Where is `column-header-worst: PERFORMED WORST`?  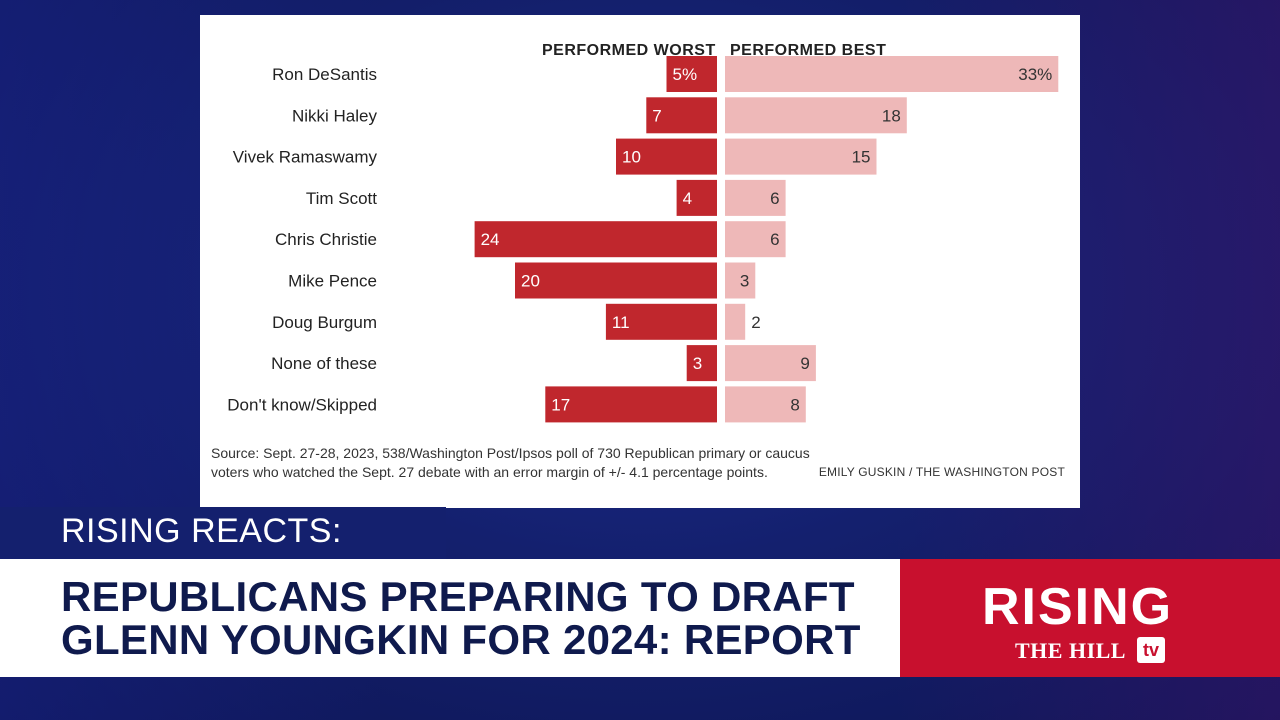
column-header-worst: PERFORMED WORST is located at coordinates (629, 50).